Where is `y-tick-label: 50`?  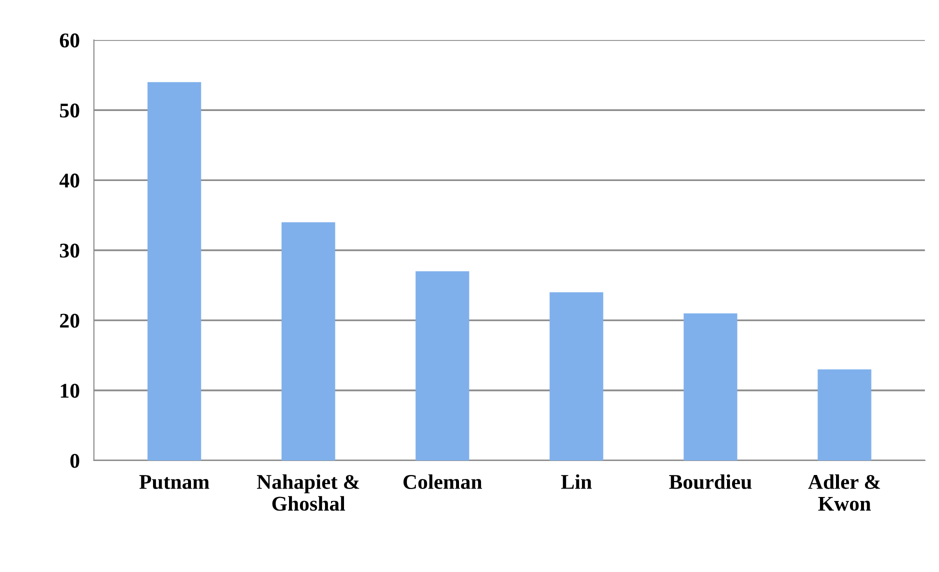 y-tick-label: 50 is located at coordinates (70, 110).